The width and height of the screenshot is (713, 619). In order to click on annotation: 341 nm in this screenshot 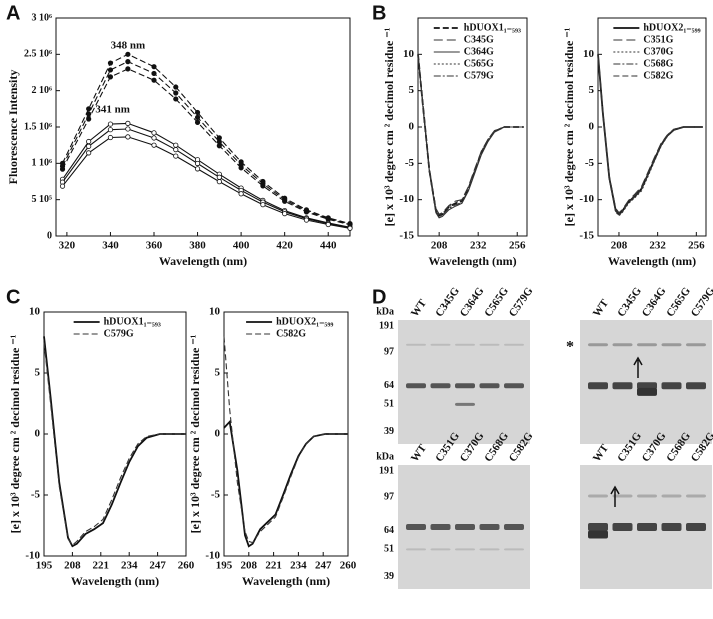, I will do `click(112, 110)`.